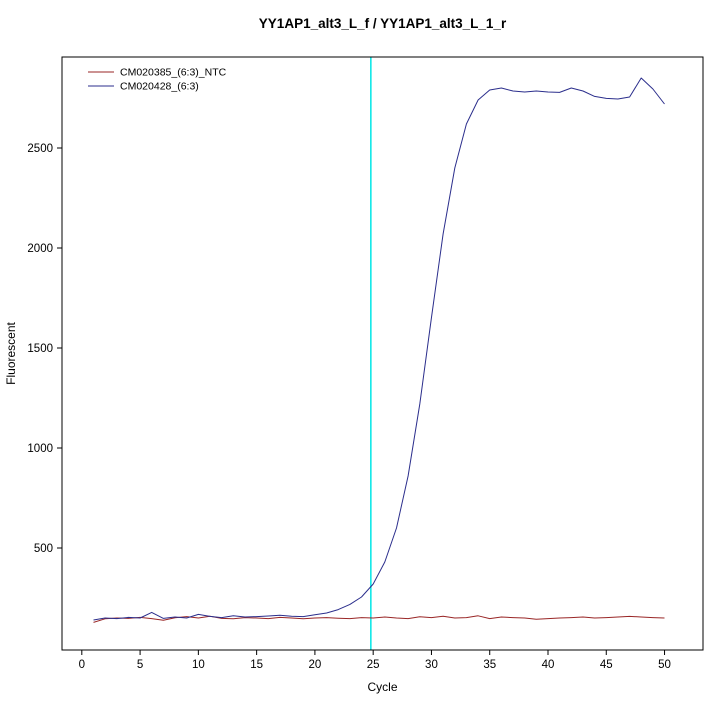 This screenshot has height=720, width=720. Describe the element at coordinates (140, 665) in the screenshot. I see `x-tick-label: 5` at that location.